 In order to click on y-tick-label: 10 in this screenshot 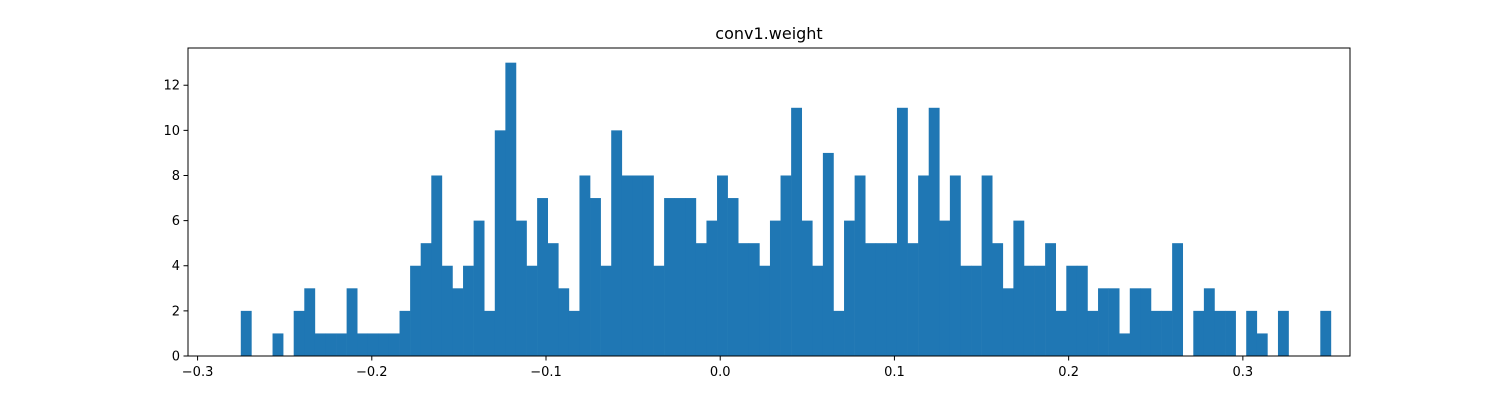, I will do `click(171, 131)`.